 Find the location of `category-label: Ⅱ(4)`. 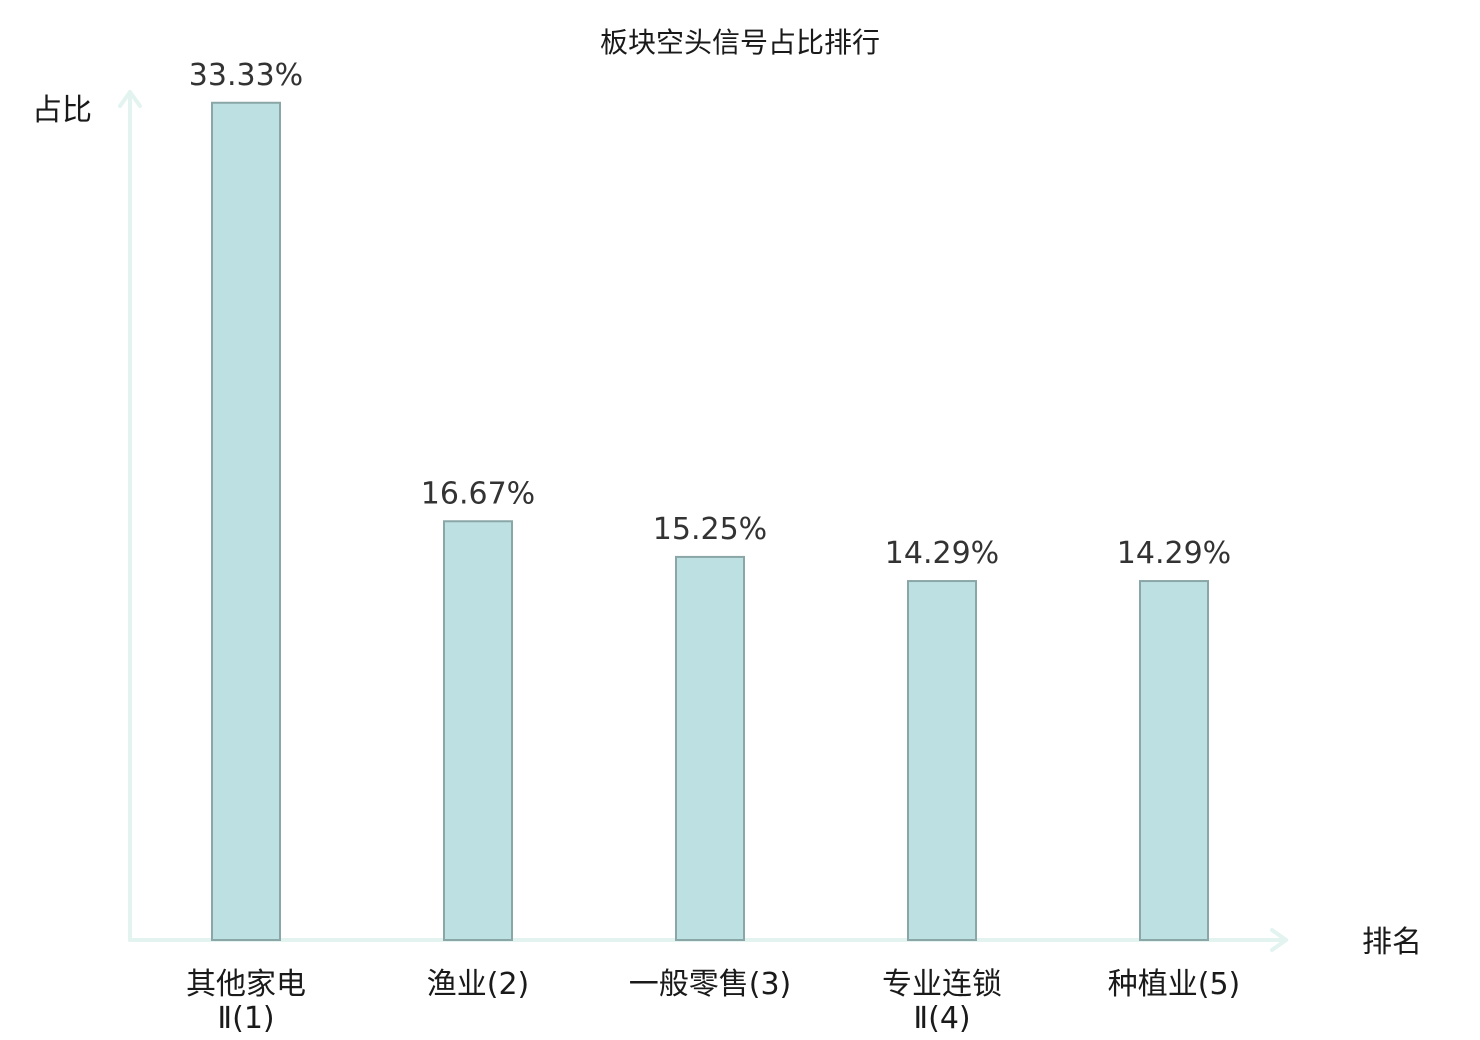

category-label: Ⅱ(4) is located at coordinates (941, 1018).